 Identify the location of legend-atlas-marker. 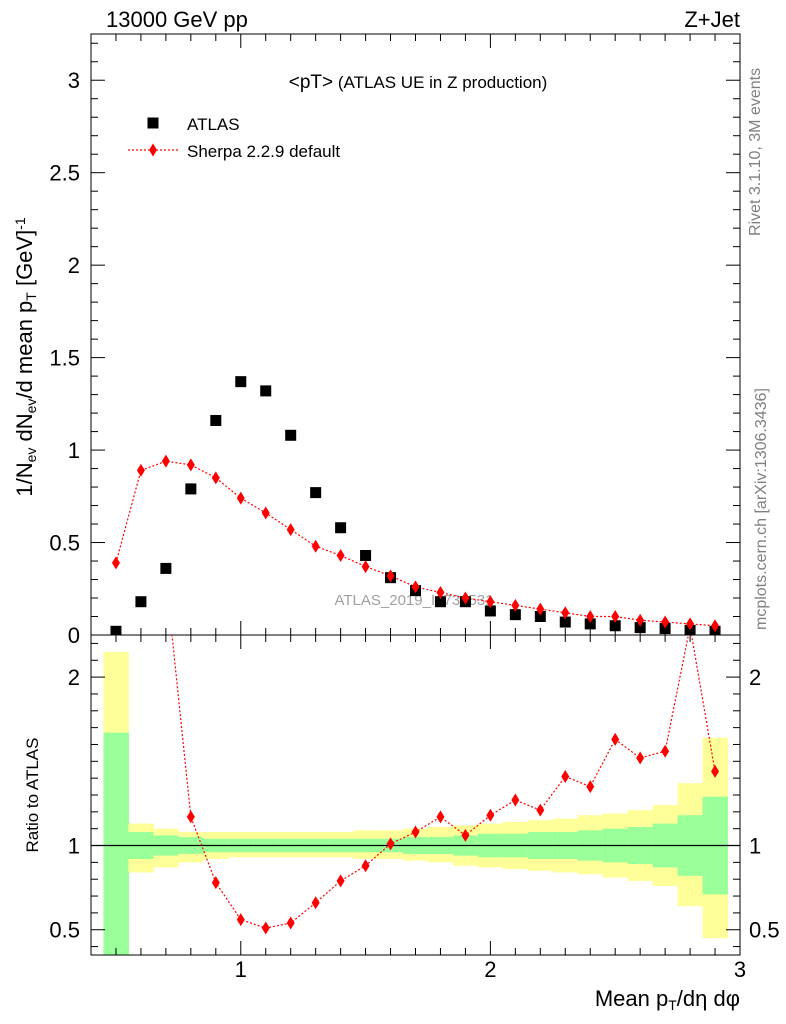
(153, 123).